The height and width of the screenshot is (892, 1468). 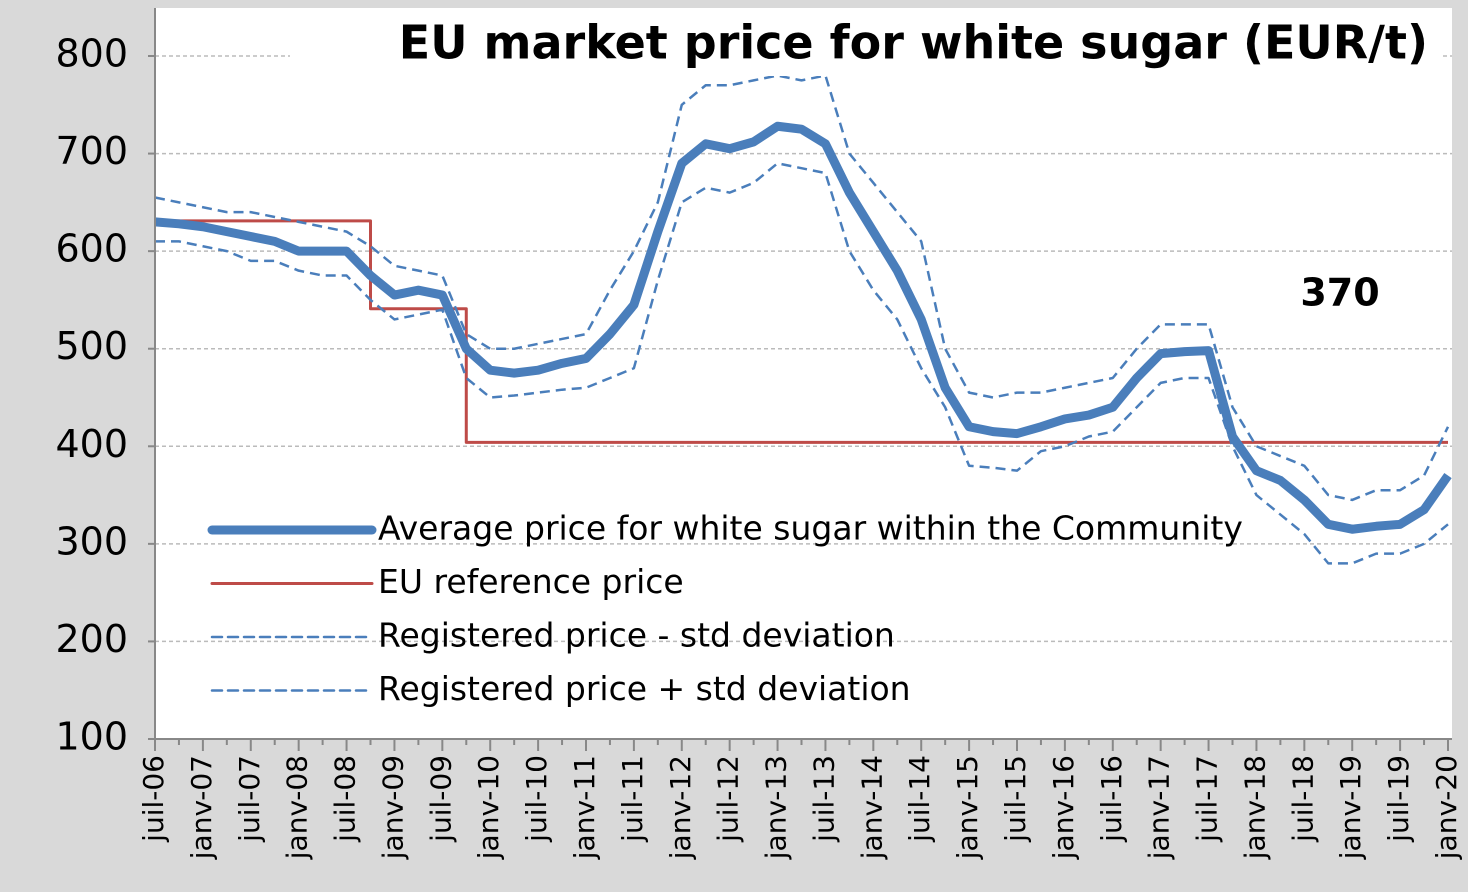 I want to click on x-tick-label: janv-18, so click(x=1254, y=807).